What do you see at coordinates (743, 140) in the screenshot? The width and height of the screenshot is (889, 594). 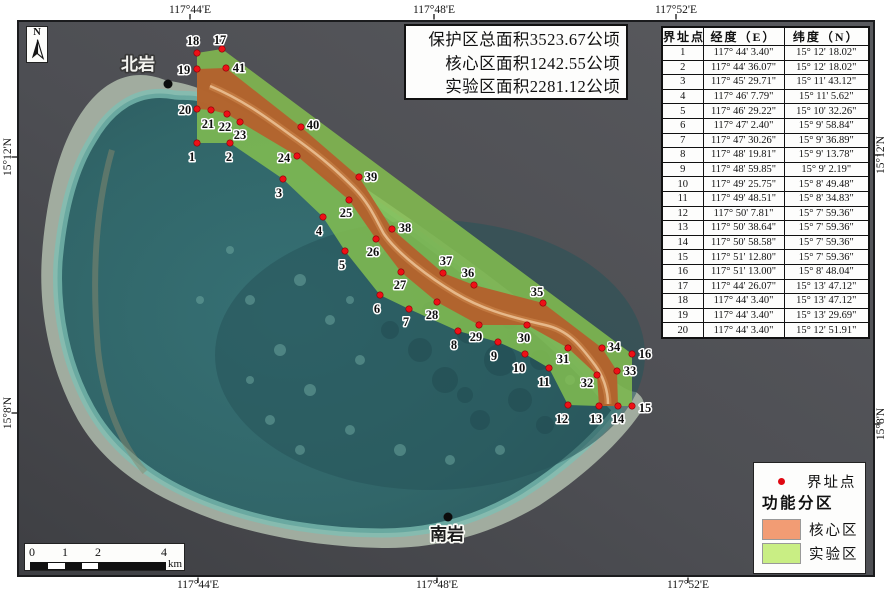 I see `table-cell: 117° 47' 30.26"` at bounding box center [743, 140].